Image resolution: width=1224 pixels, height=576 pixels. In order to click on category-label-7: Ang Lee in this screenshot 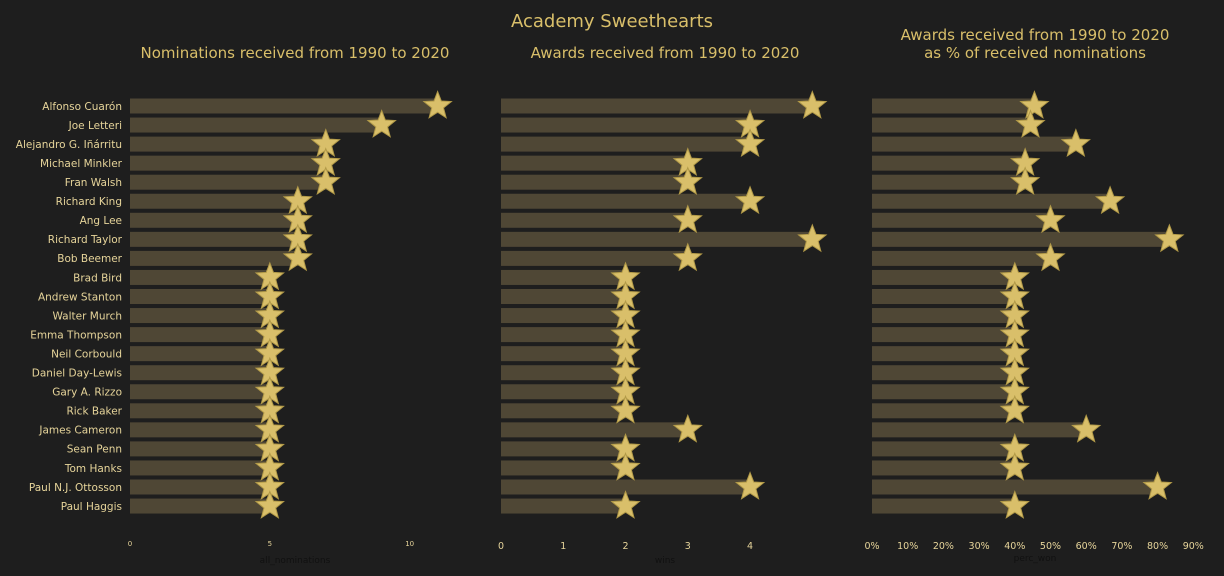, I will do `click(101, 221)`.